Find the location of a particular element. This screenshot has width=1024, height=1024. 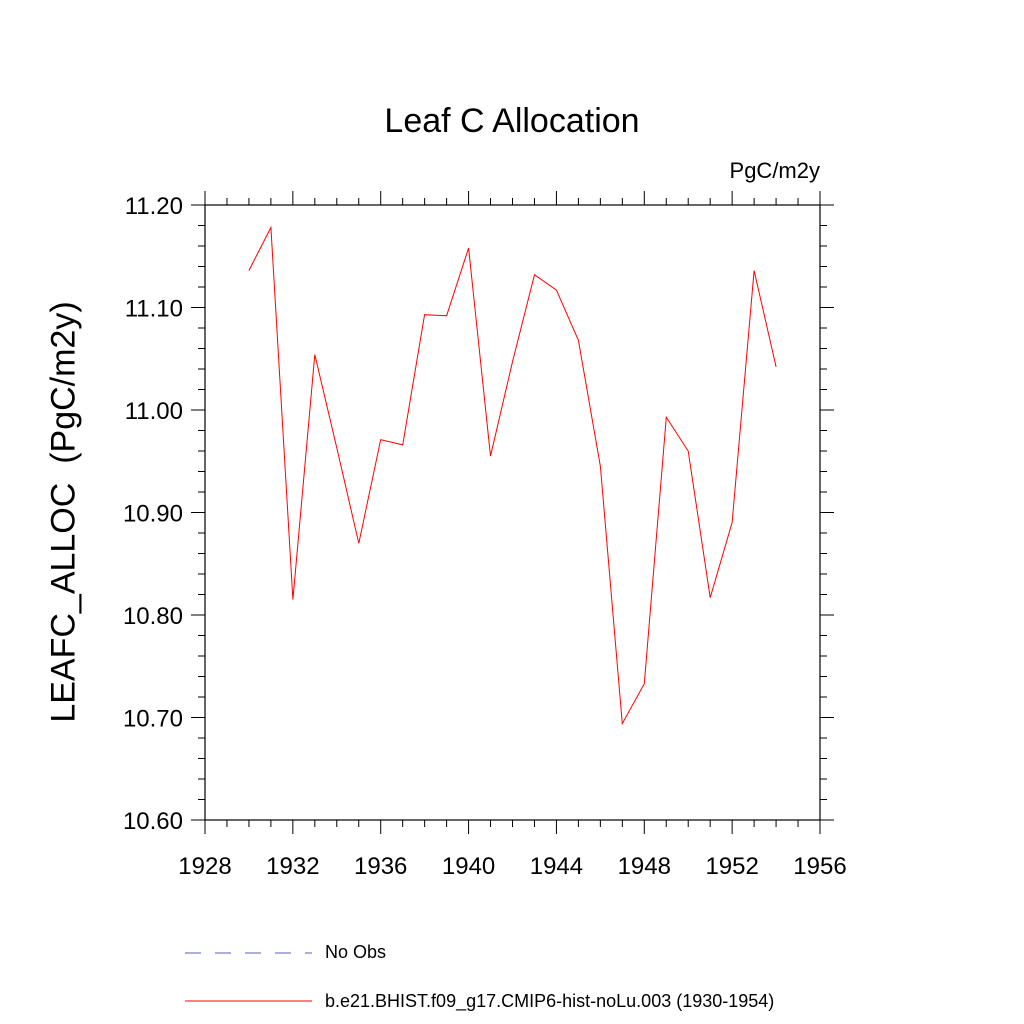

x-tick-label: 1936 is located at coordinates (380, 866).